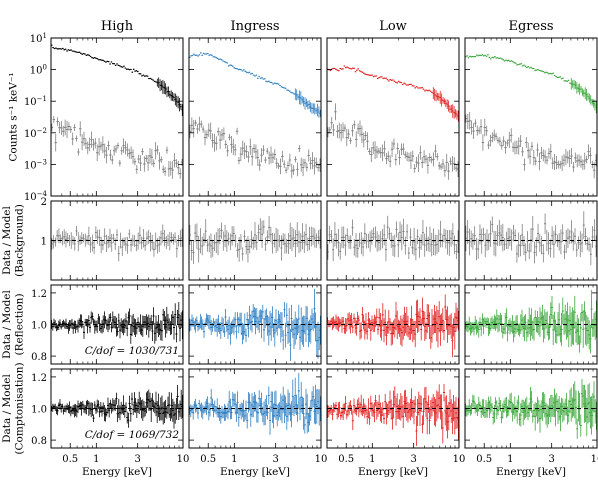  What do you see at coordinates (112, 239) in the screenshot?
I see `panel-high-row-2: 12` at bounding box center [112, 239].